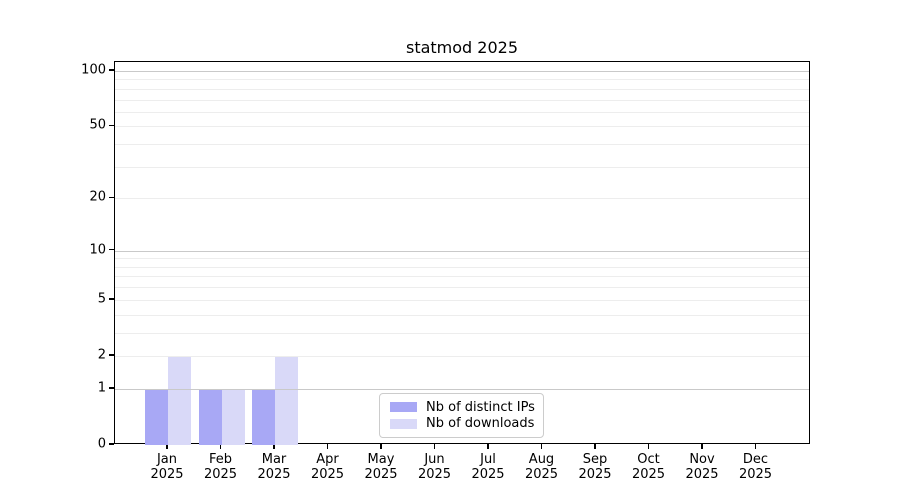 The height and width of the screenshot is (500, 900). I want to click on y-tick-label: 50, so click(97, 125).